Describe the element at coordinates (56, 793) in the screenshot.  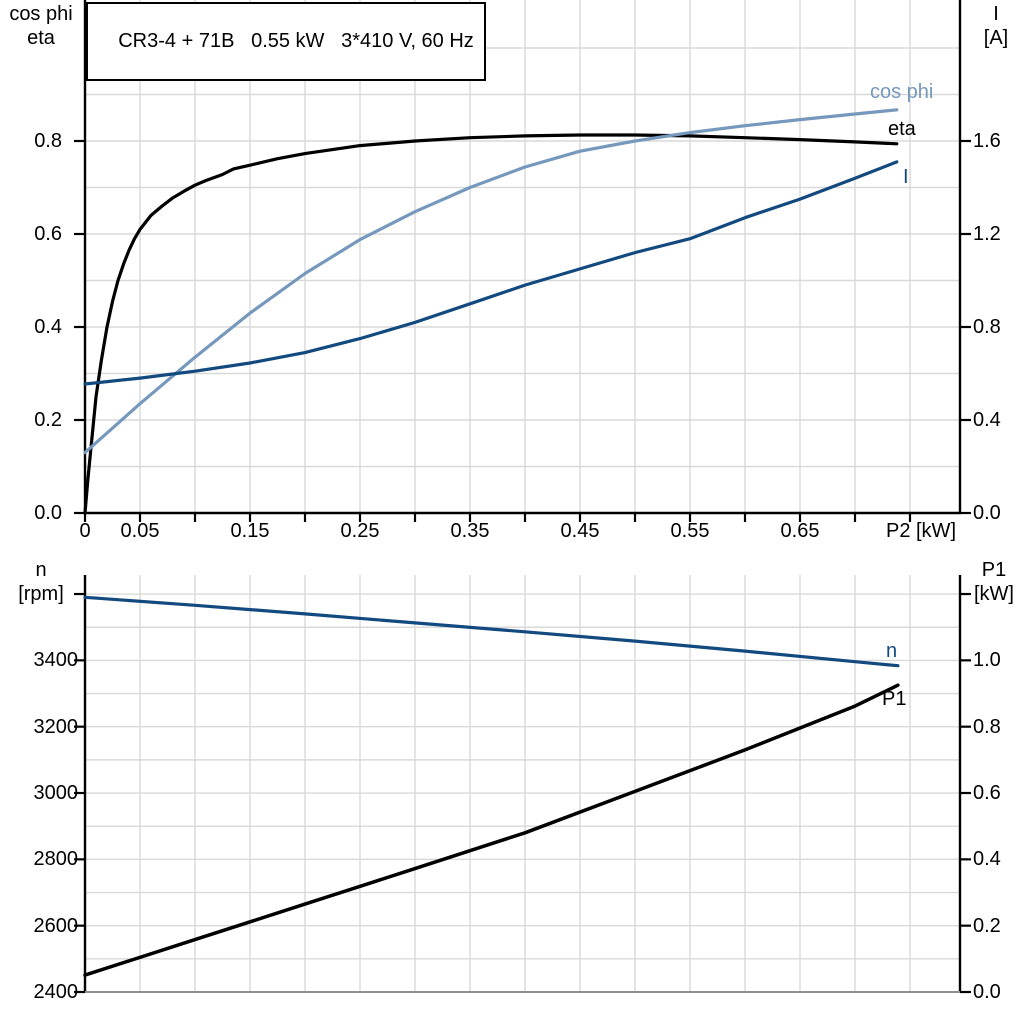
I see `y-tick-label: 3000` at that location.